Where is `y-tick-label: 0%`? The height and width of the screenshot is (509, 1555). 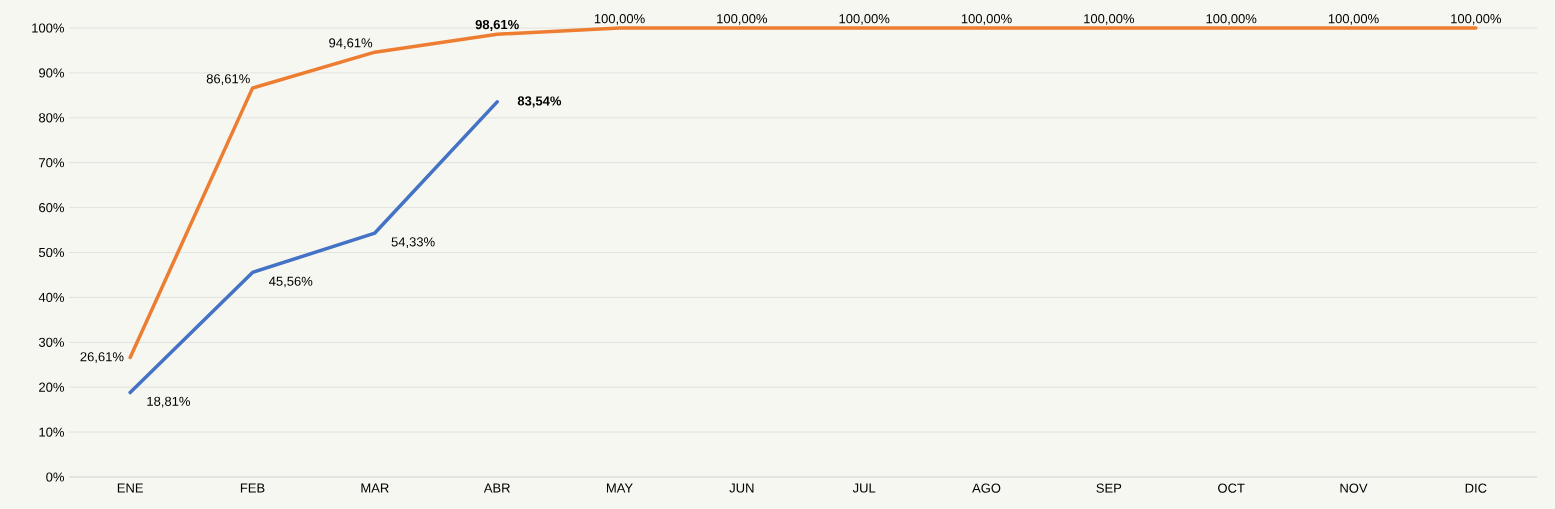
y-tick-label: 0% is located at coordinates (55, 477).